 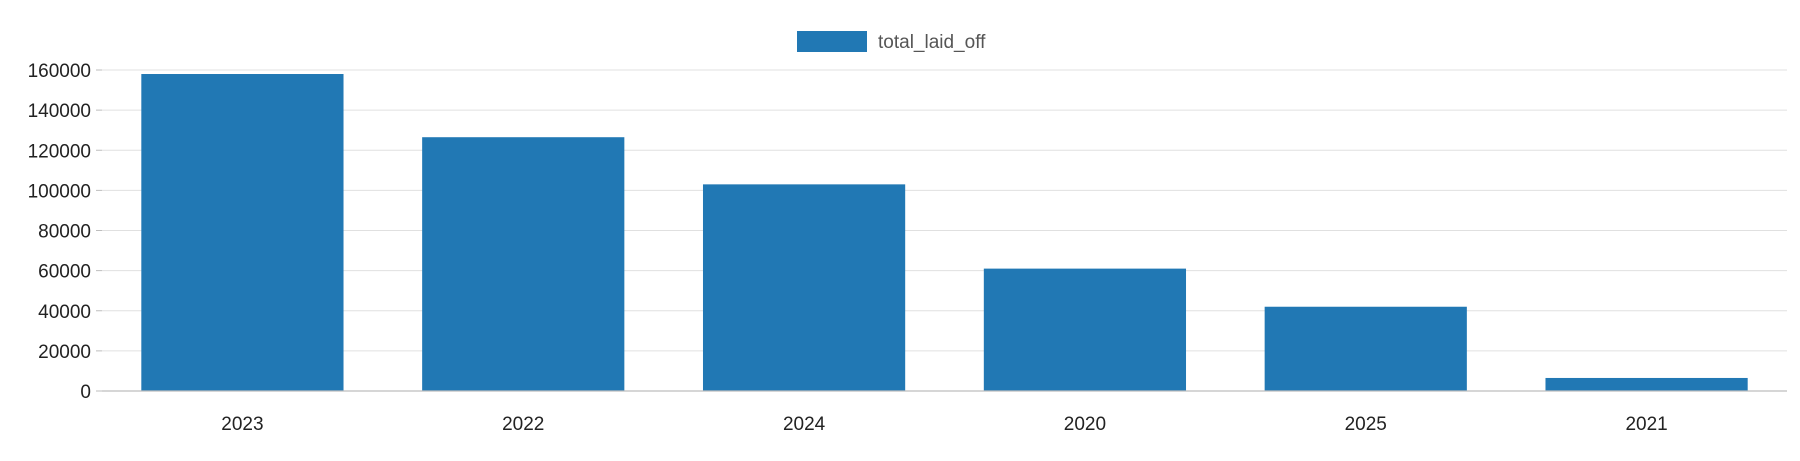 I want to click on x-tick-label: 2022, so click(x=523, y=424).